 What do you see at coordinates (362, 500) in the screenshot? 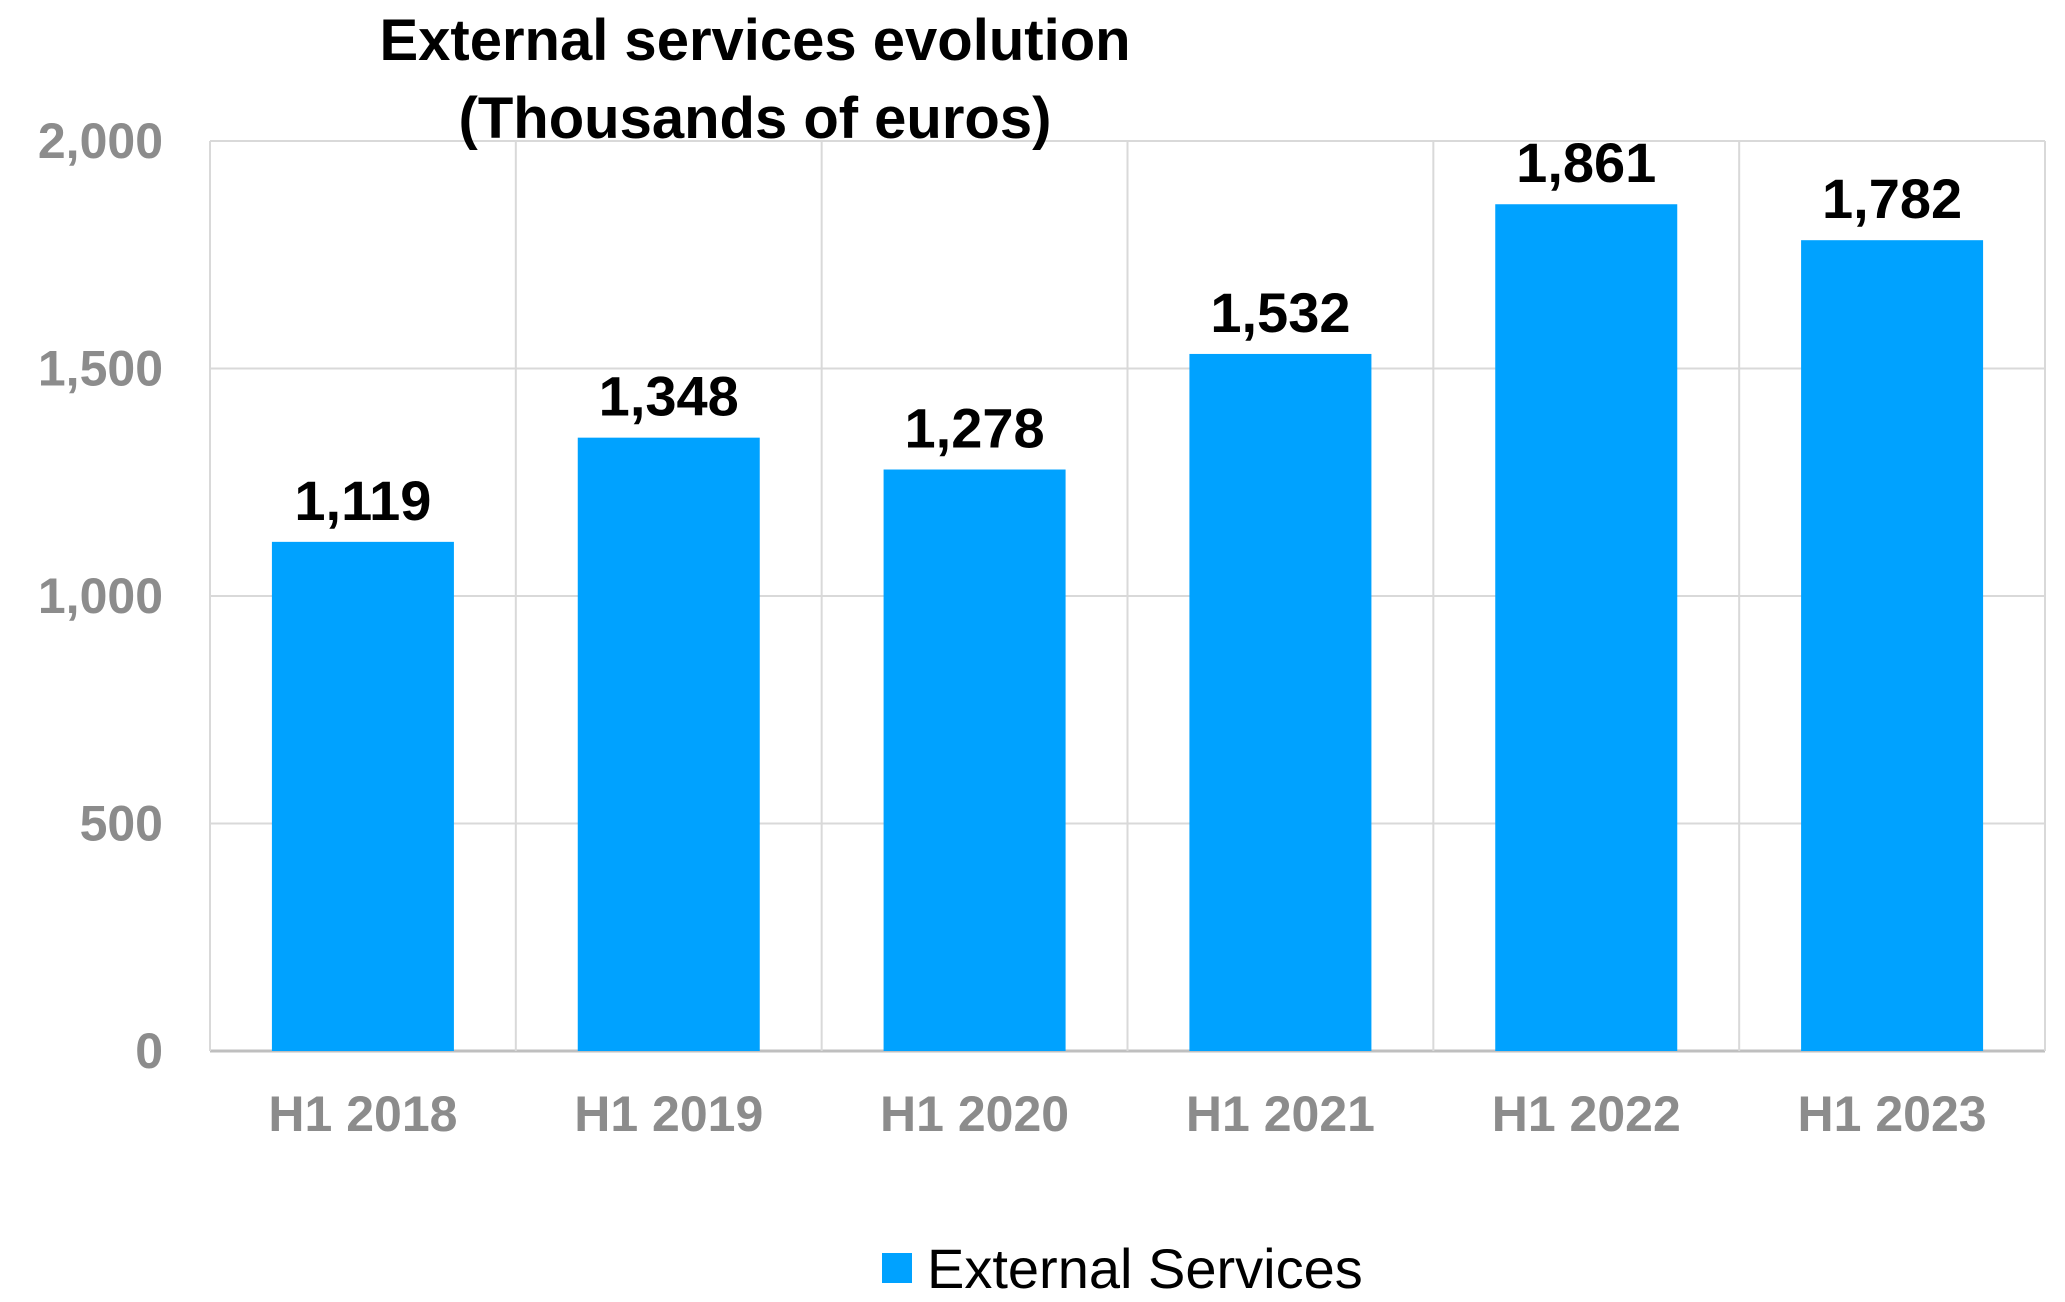
I see `data-label: 1,119` at bounding box center [362, 500].